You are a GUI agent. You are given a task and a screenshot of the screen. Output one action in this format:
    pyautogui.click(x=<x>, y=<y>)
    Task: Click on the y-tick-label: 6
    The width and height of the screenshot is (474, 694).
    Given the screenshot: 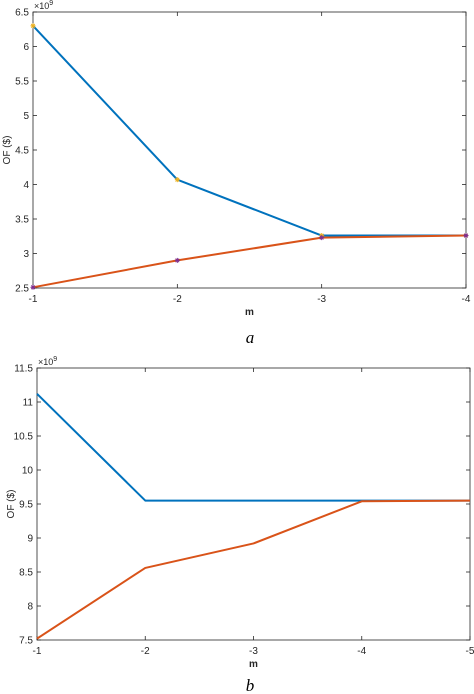 What is the action you would take?
    pyautogui.click(x=26, y=47)
    